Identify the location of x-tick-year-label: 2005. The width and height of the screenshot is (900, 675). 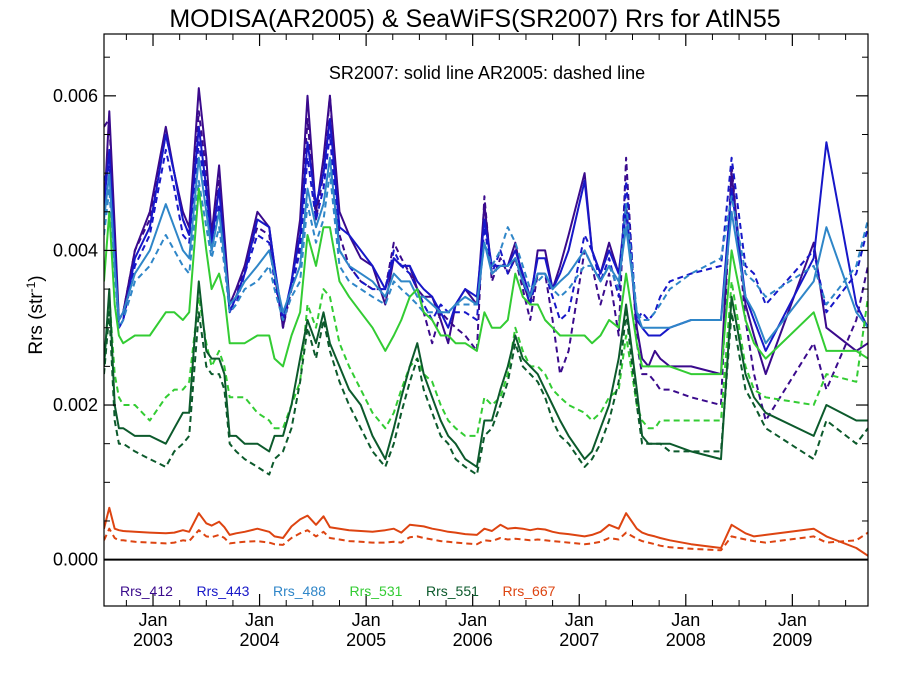
(366, 640).